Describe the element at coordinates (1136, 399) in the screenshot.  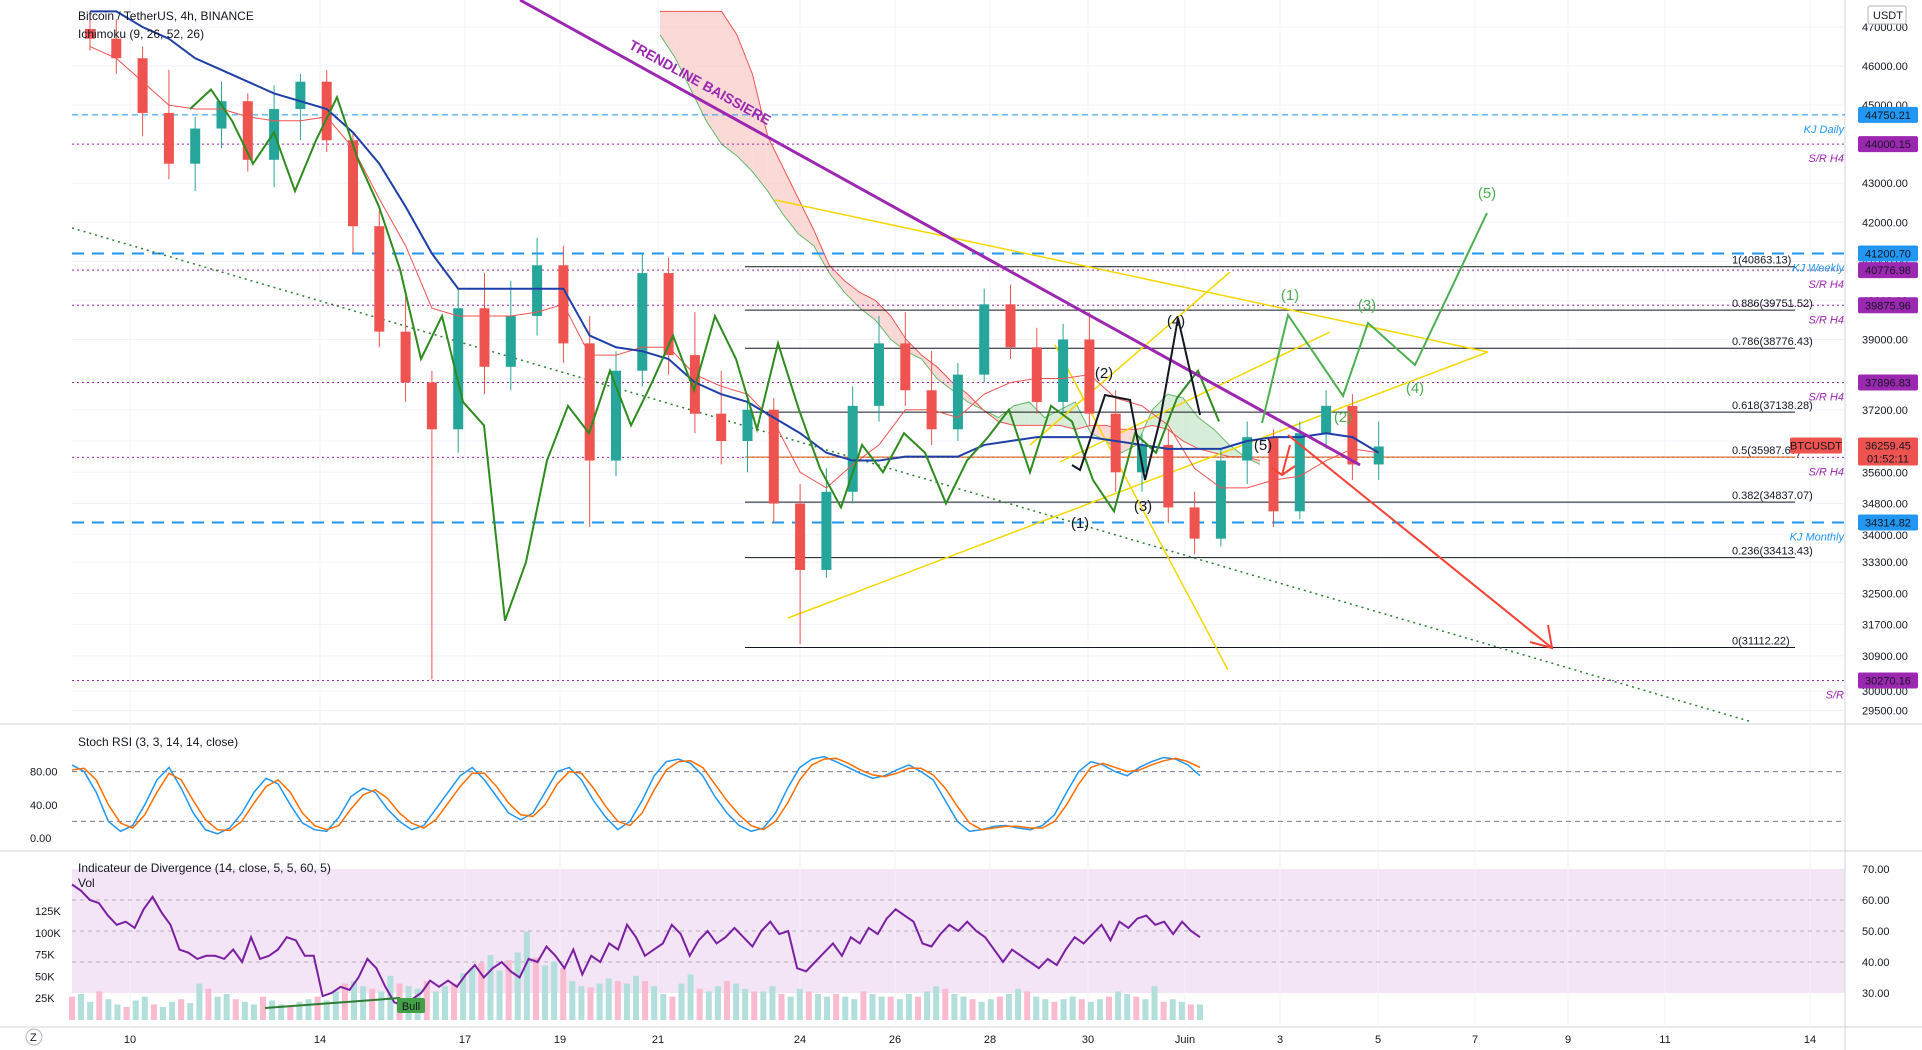
I see `wave-path-black` at that location.